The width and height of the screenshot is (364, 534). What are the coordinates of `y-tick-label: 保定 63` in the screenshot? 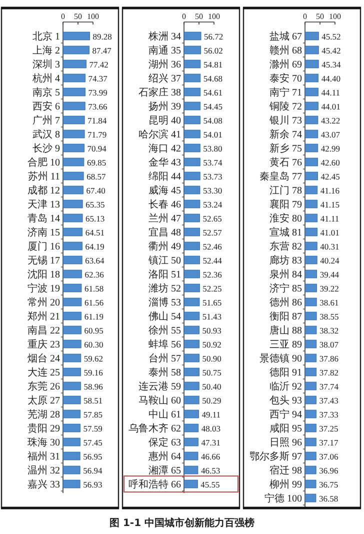 It's located at (164, 442).